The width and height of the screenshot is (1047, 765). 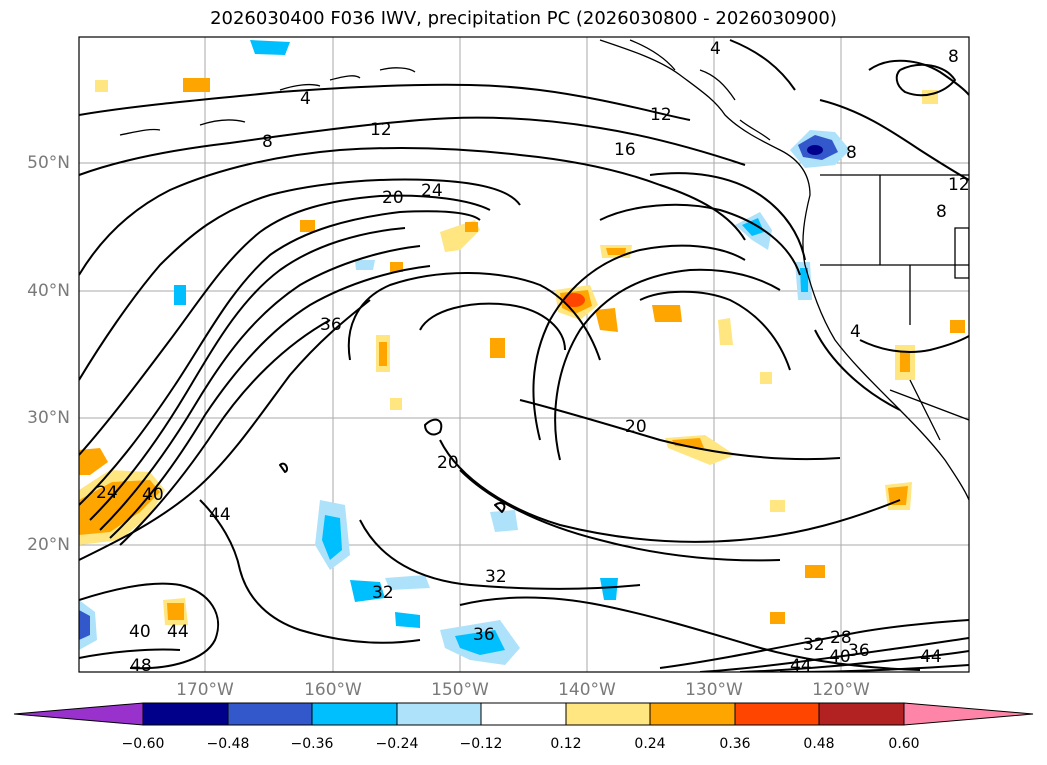 I want to click on colorbar-tick-label: −0.12, so click(x=481, y=744).